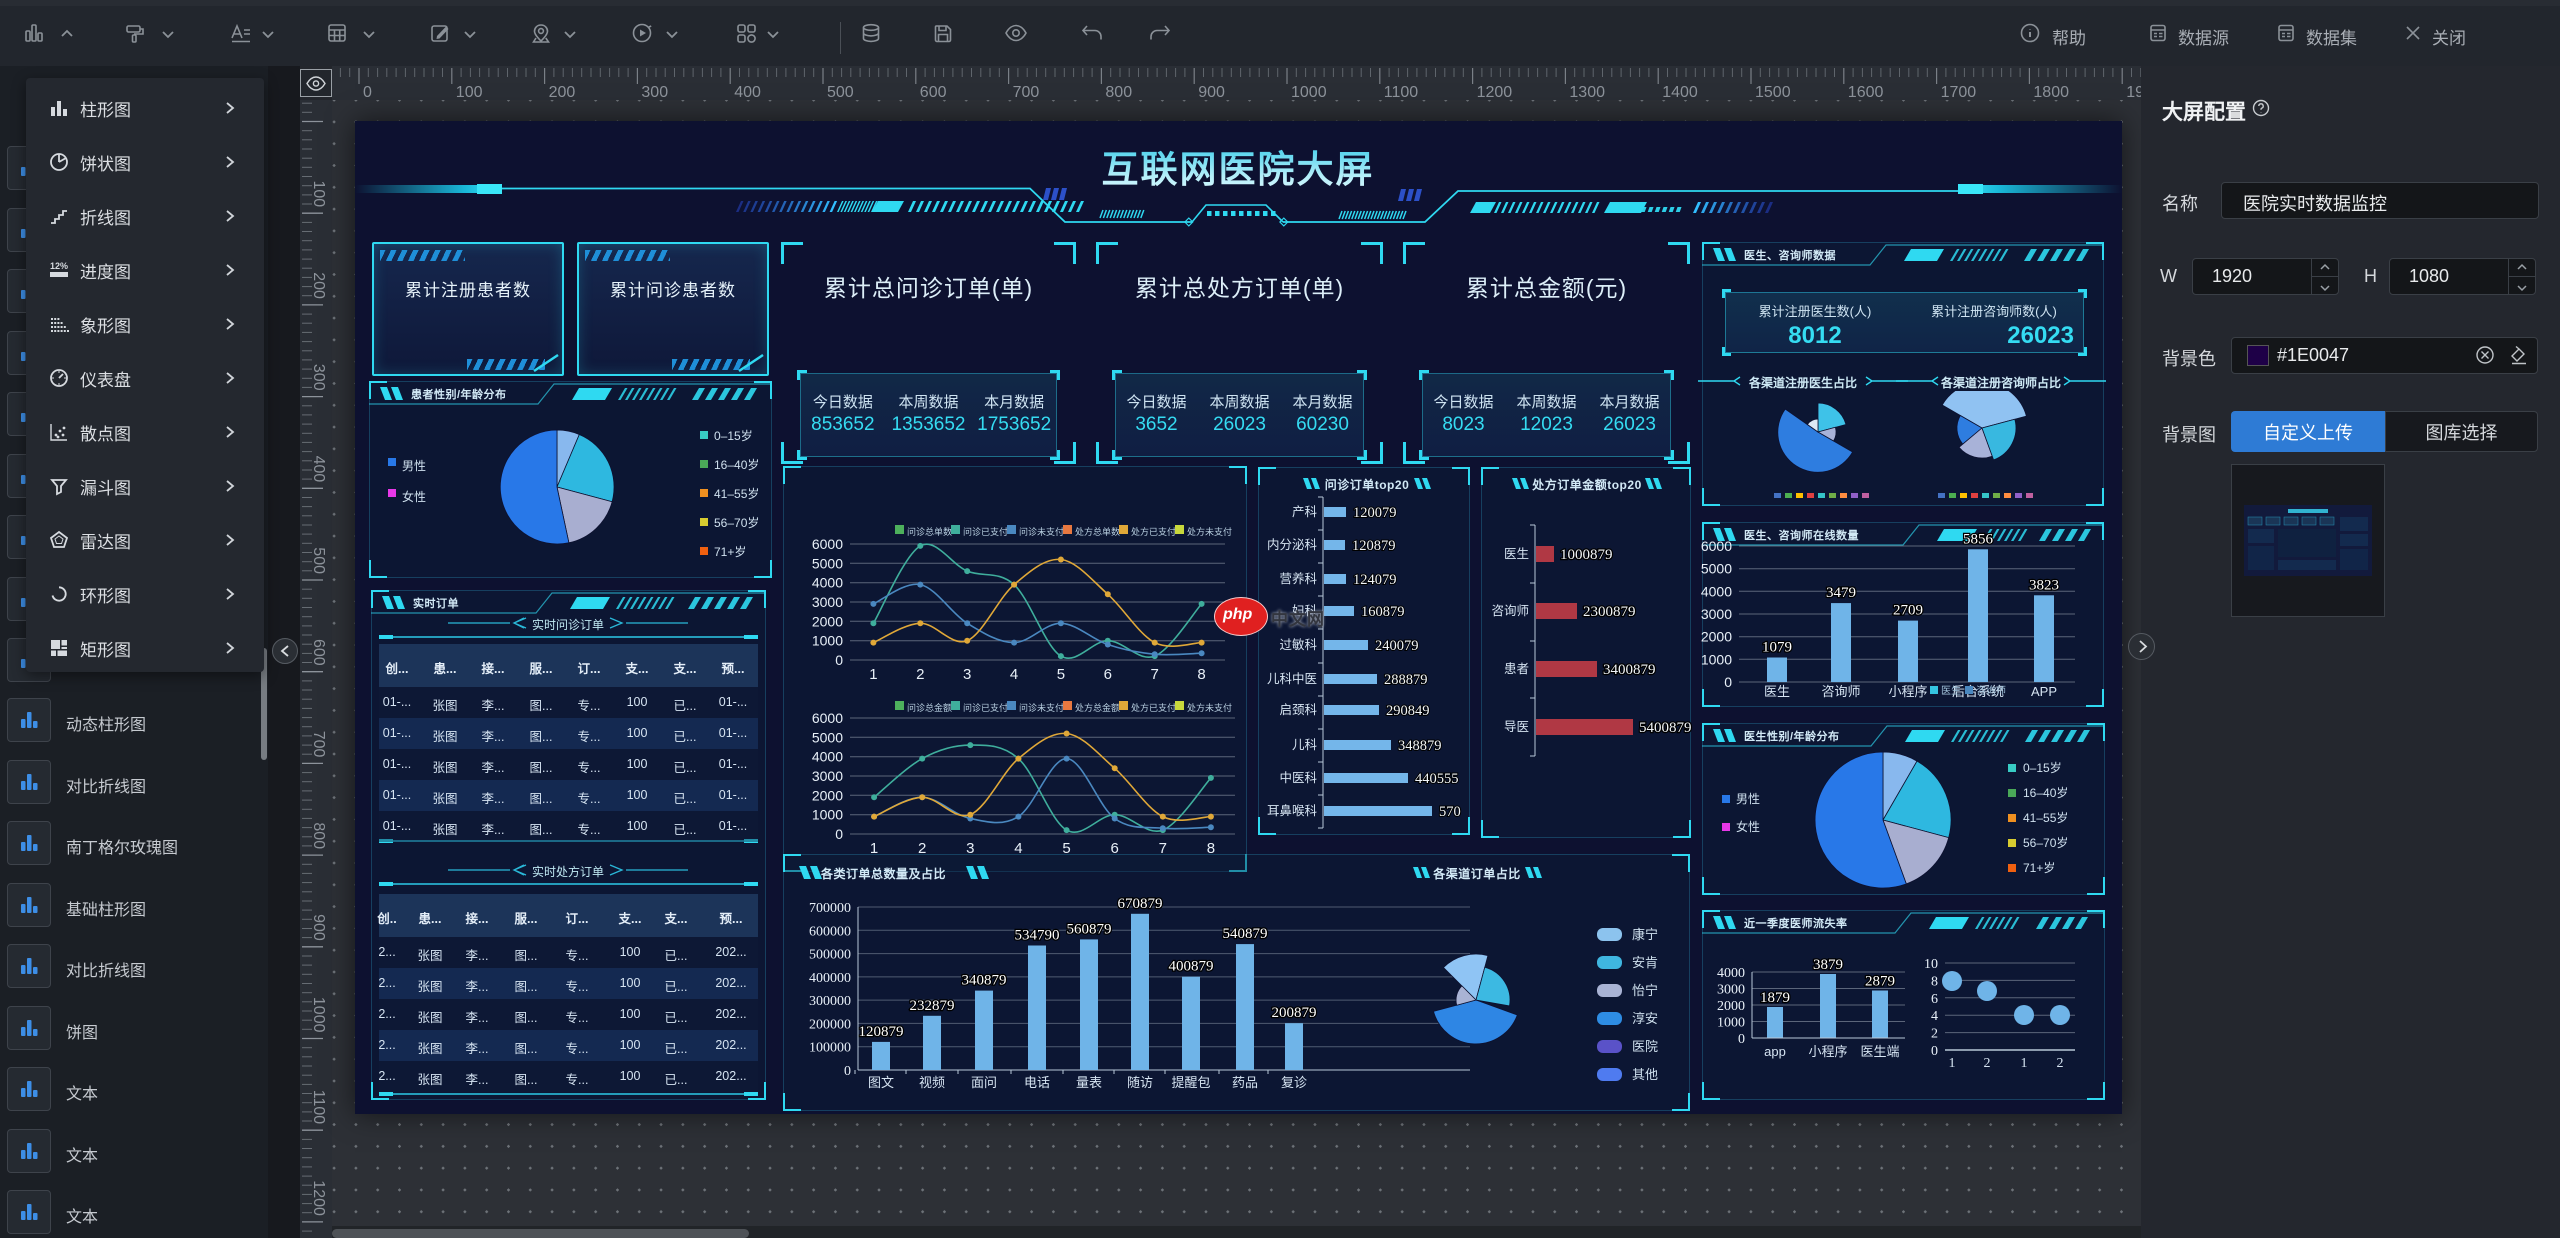 Image resolution: width=2560 pixels, height=1238 pixels. I want to click on svg-text: 5400879, so click(1665, 728).